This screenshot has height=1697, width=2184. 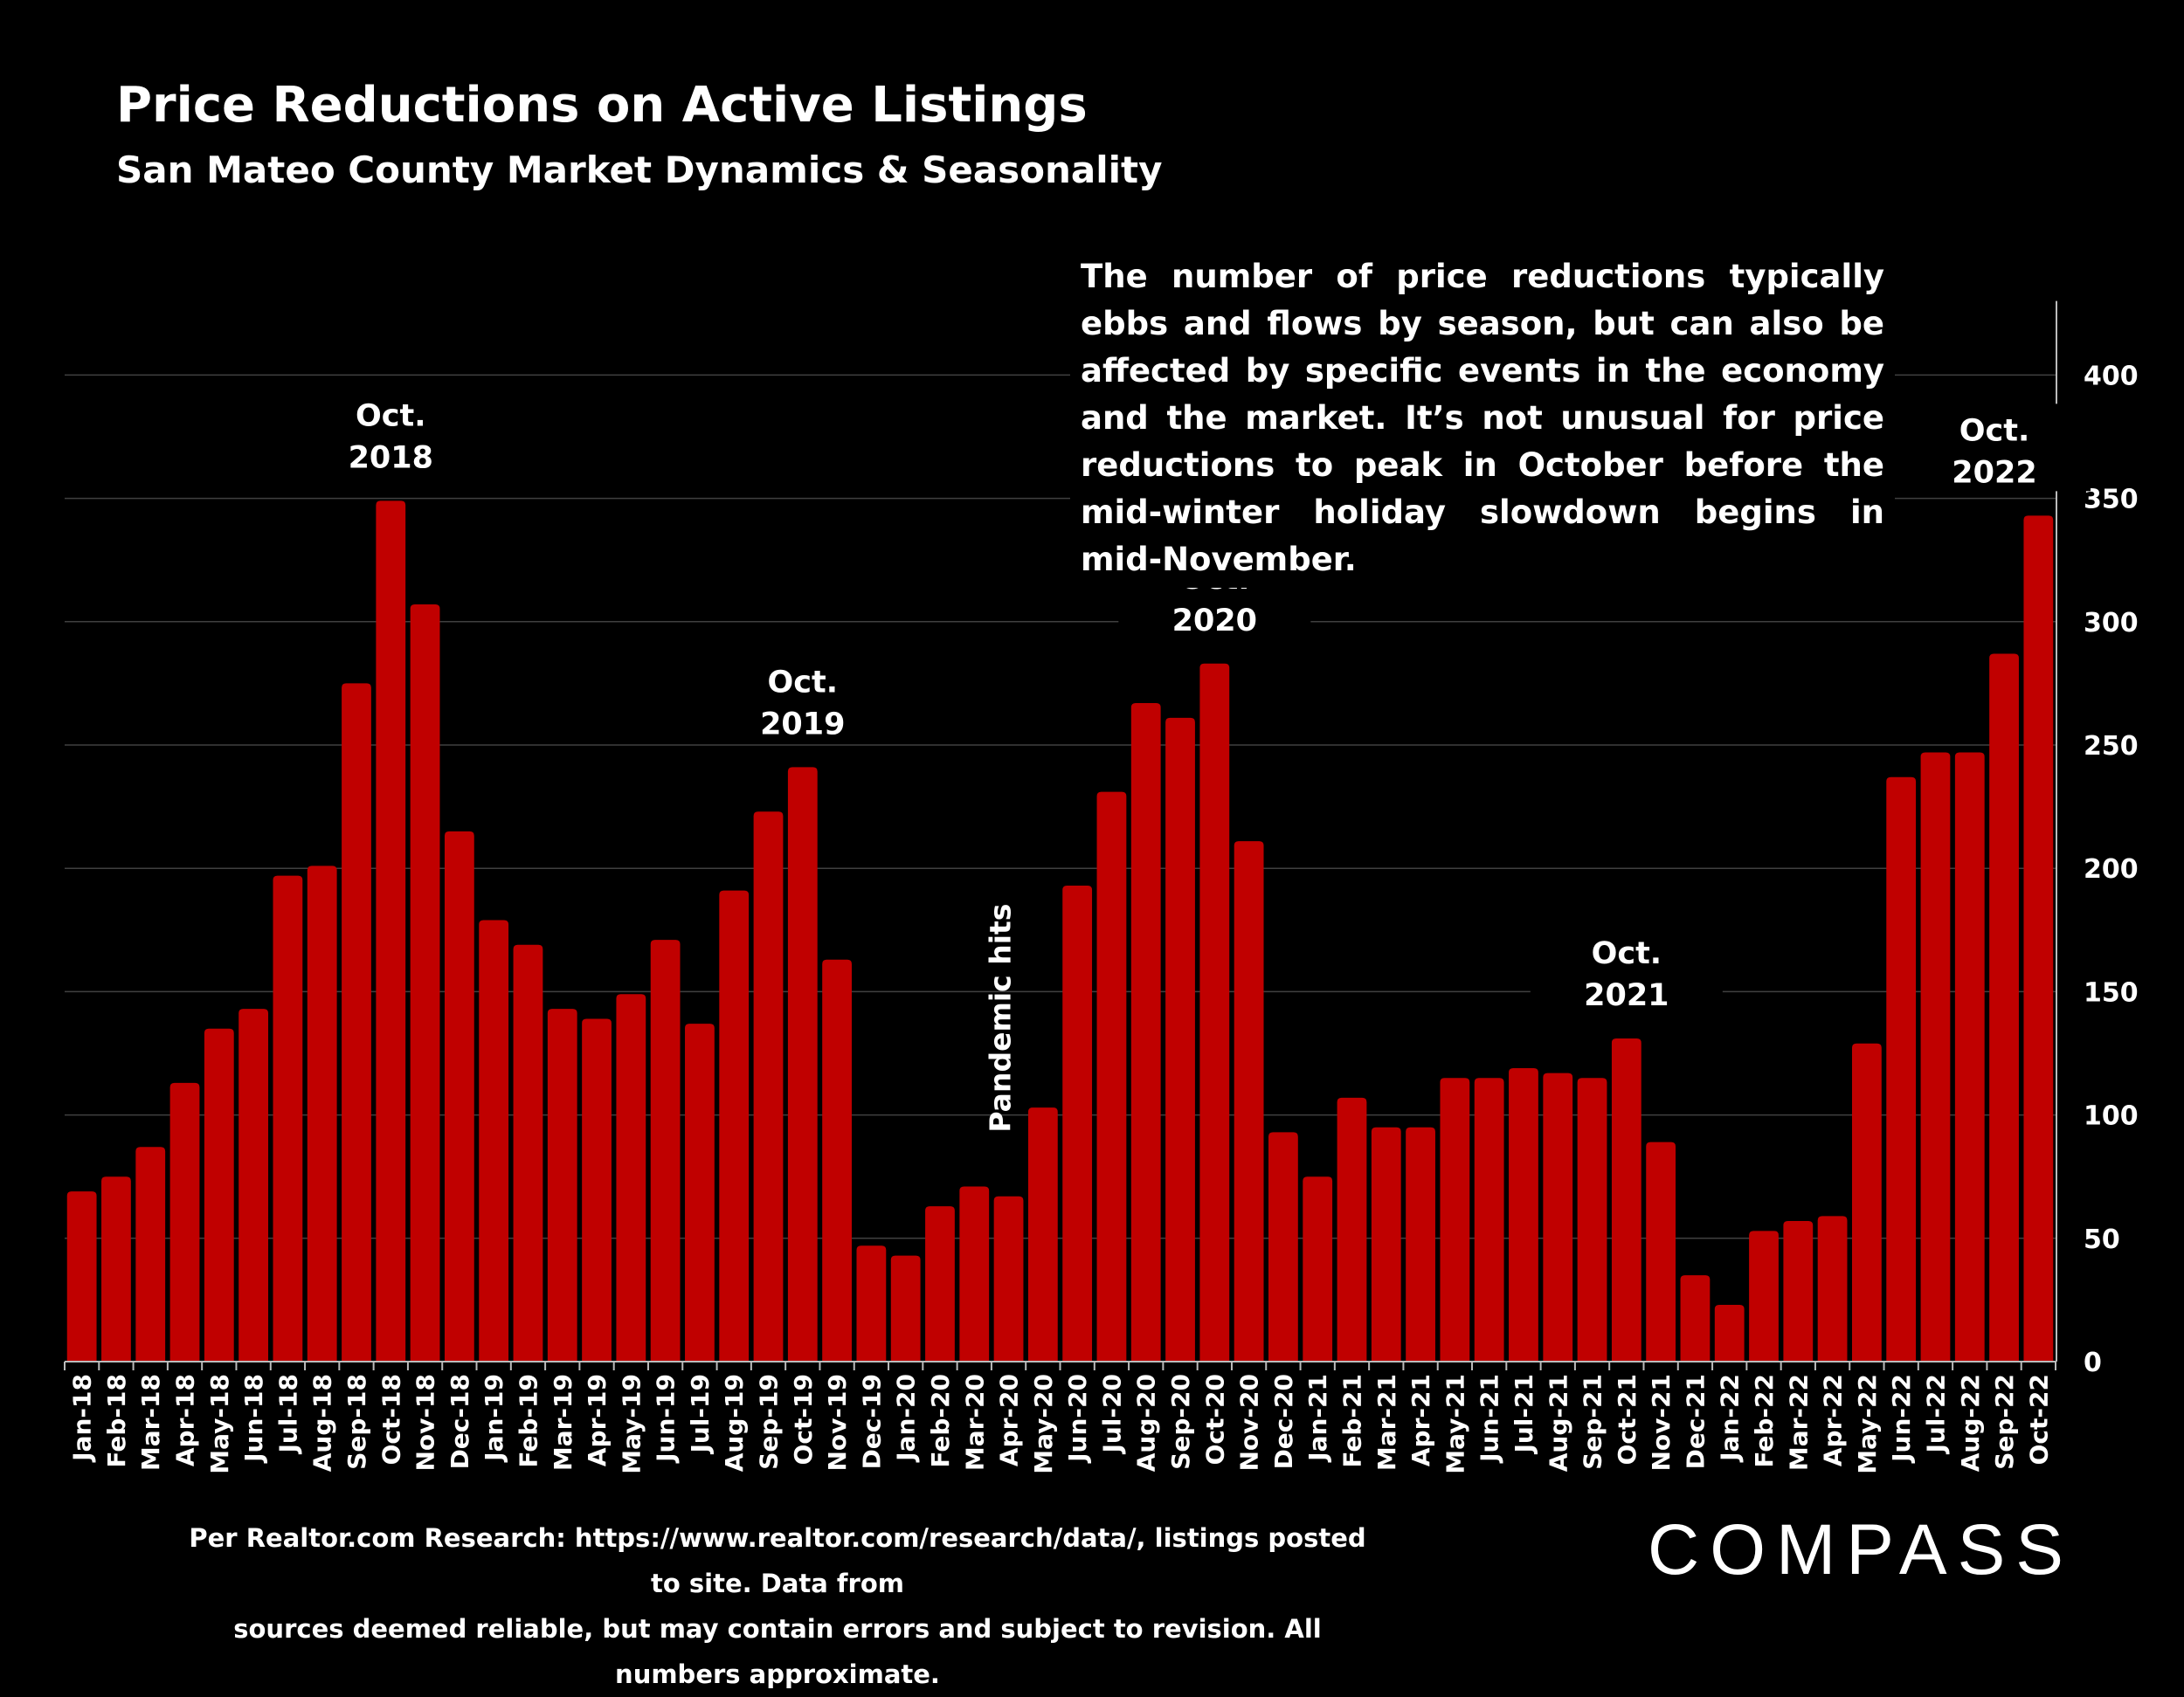 I want to click on annotation-oct-21: 2021, so click(x=1626, y=995).